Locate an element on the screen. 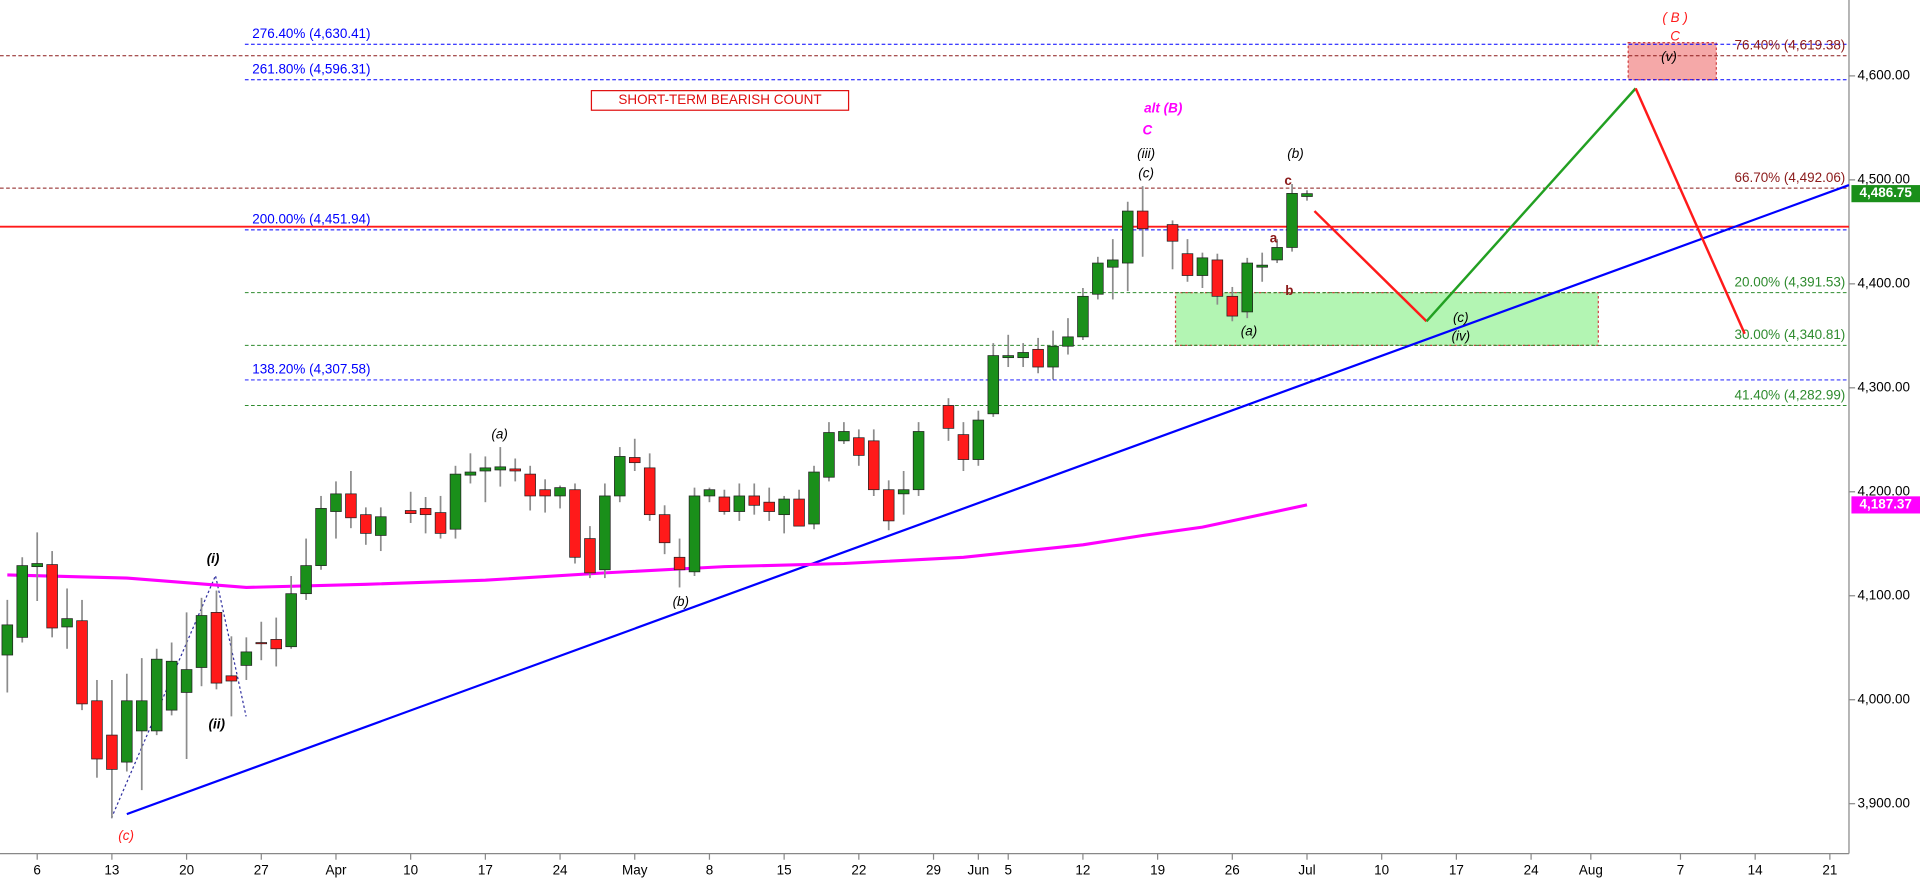 The height and width of the screenshot is (883, 1920). annotation: (a) is located at coordinates (499, 433).